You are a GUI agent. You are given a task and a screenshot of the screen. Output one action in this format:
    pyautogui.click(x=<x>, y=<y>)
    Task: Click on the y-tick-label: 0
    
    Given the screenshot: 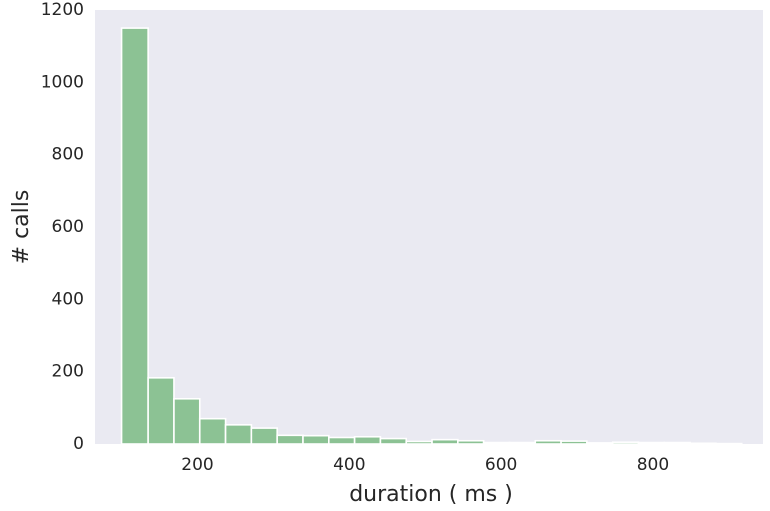 What is the action you would take?
    pyautogui.click(x=78, y=444)
    